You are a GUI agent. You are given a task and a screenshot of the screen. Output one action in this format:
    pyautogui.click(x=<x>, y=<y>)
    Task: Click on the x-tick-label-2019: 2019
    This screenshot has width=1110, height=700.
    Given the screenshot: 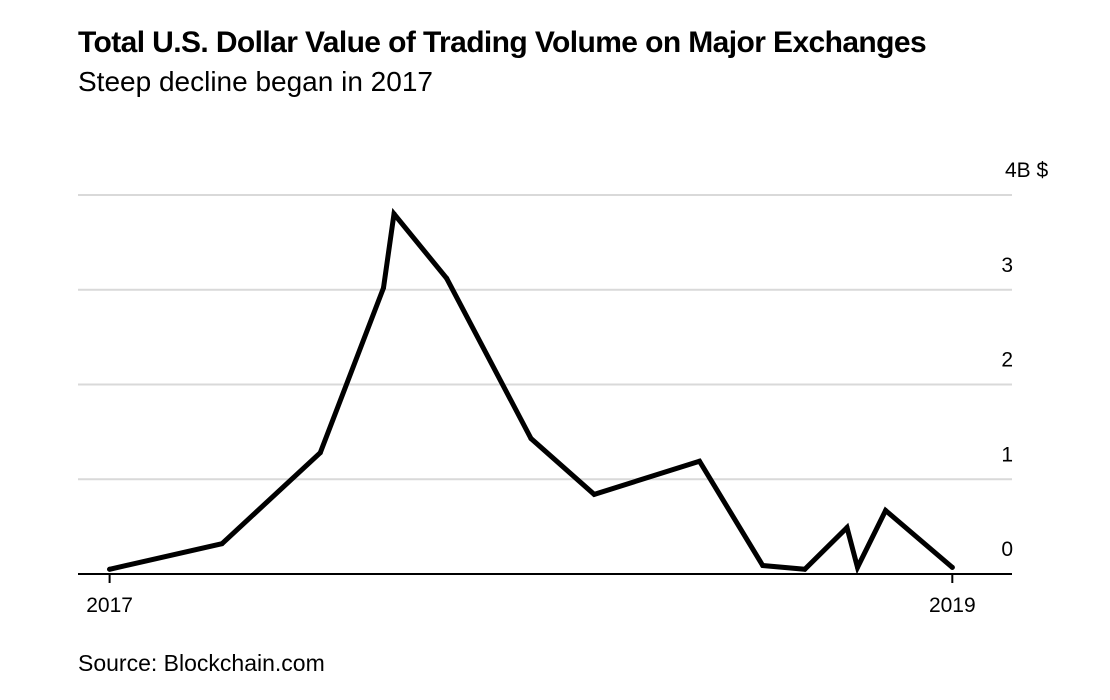 What is the action you would take?
    pyautogui.click(x=952, y=605)
    